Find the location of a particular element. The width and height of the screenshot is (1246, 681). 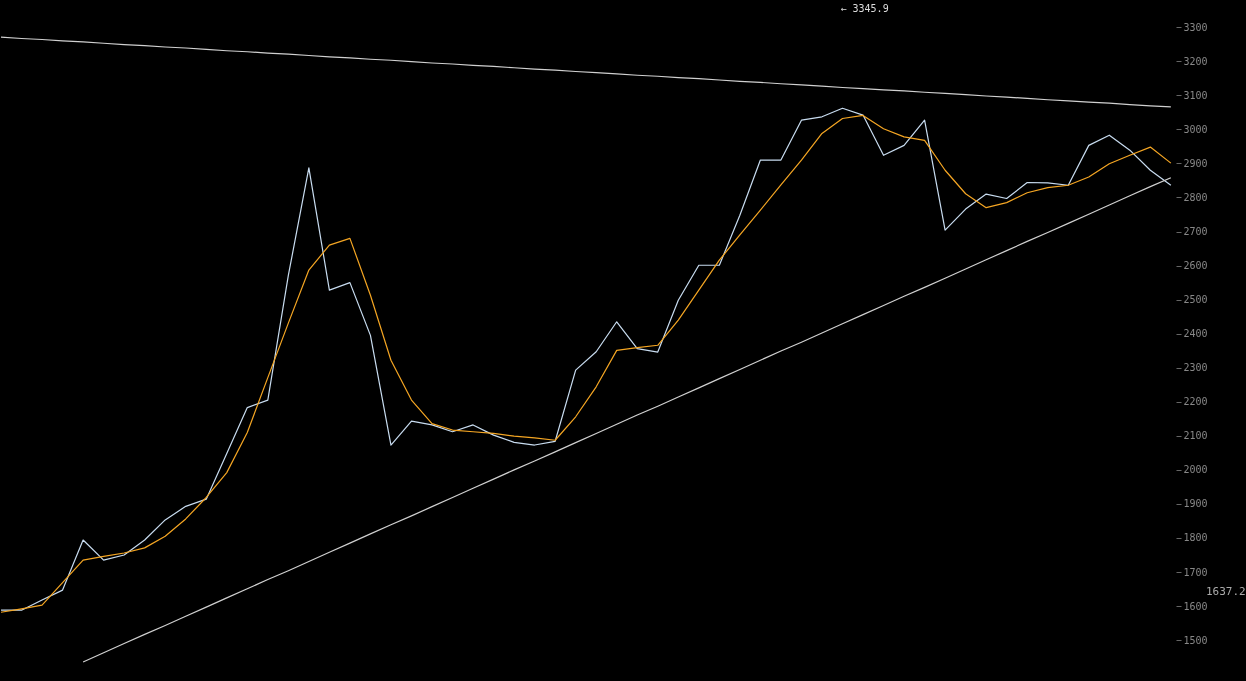

y-tick-label: 2500 is located at coordinates (1195, 300).